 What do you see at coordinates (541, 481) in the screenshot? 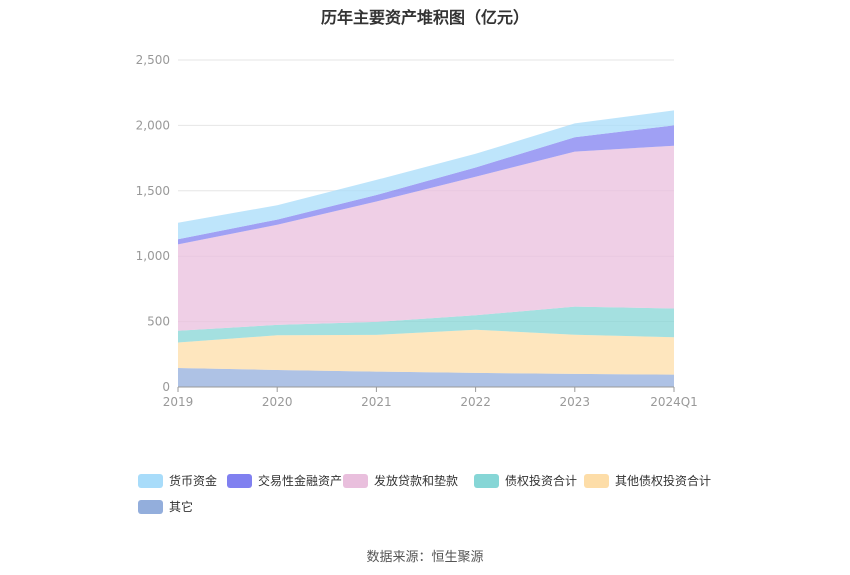
I see `legend-label: 债权投资合计` at bounding box center [541, 481].